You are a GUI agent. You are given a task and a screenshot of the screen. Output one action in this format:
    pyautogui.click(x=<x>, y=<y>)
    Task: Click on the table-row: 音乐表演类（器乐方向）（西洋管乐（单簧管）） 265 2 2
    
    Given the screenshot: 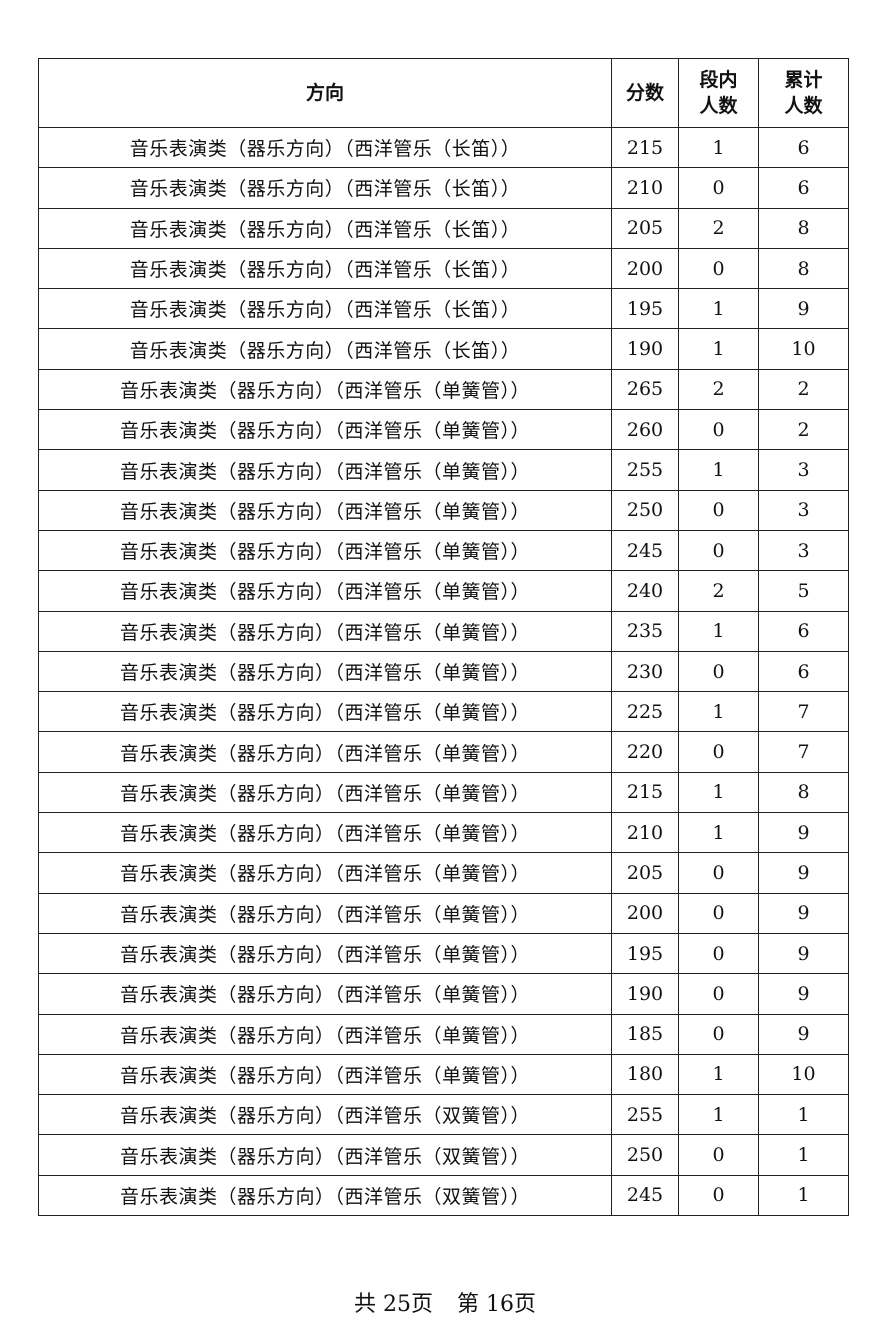 What is the action you would take?
    pyautogui.click(x=443, y=389)
    